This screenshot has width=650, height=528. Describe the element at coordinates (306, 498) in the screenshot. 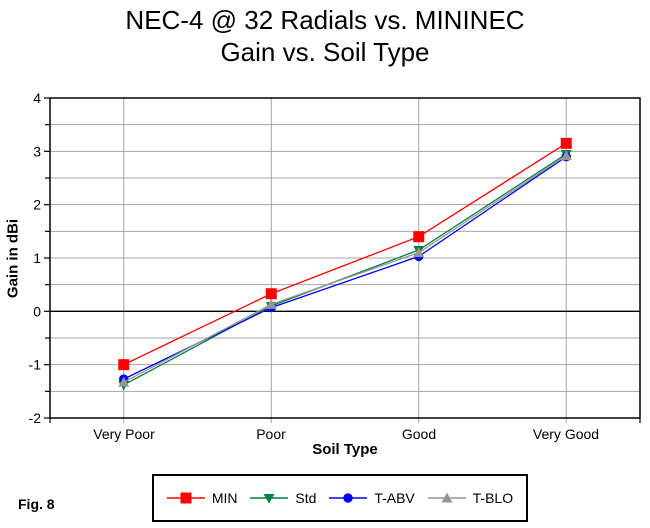

I see `legend-label-std: Std` at that location.